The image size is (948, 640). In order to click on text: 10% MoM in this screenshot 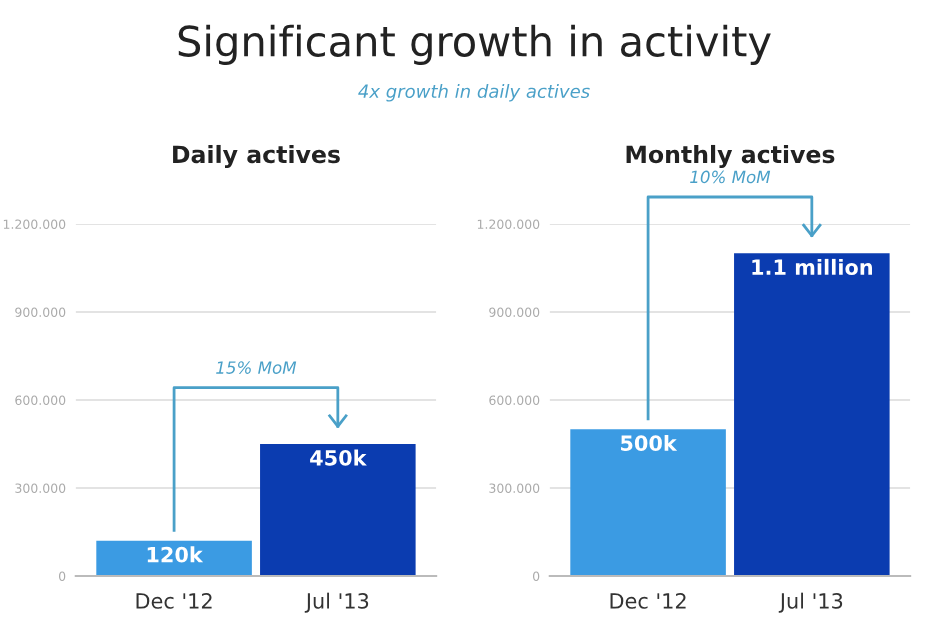, I will do `click(730, 177)`.